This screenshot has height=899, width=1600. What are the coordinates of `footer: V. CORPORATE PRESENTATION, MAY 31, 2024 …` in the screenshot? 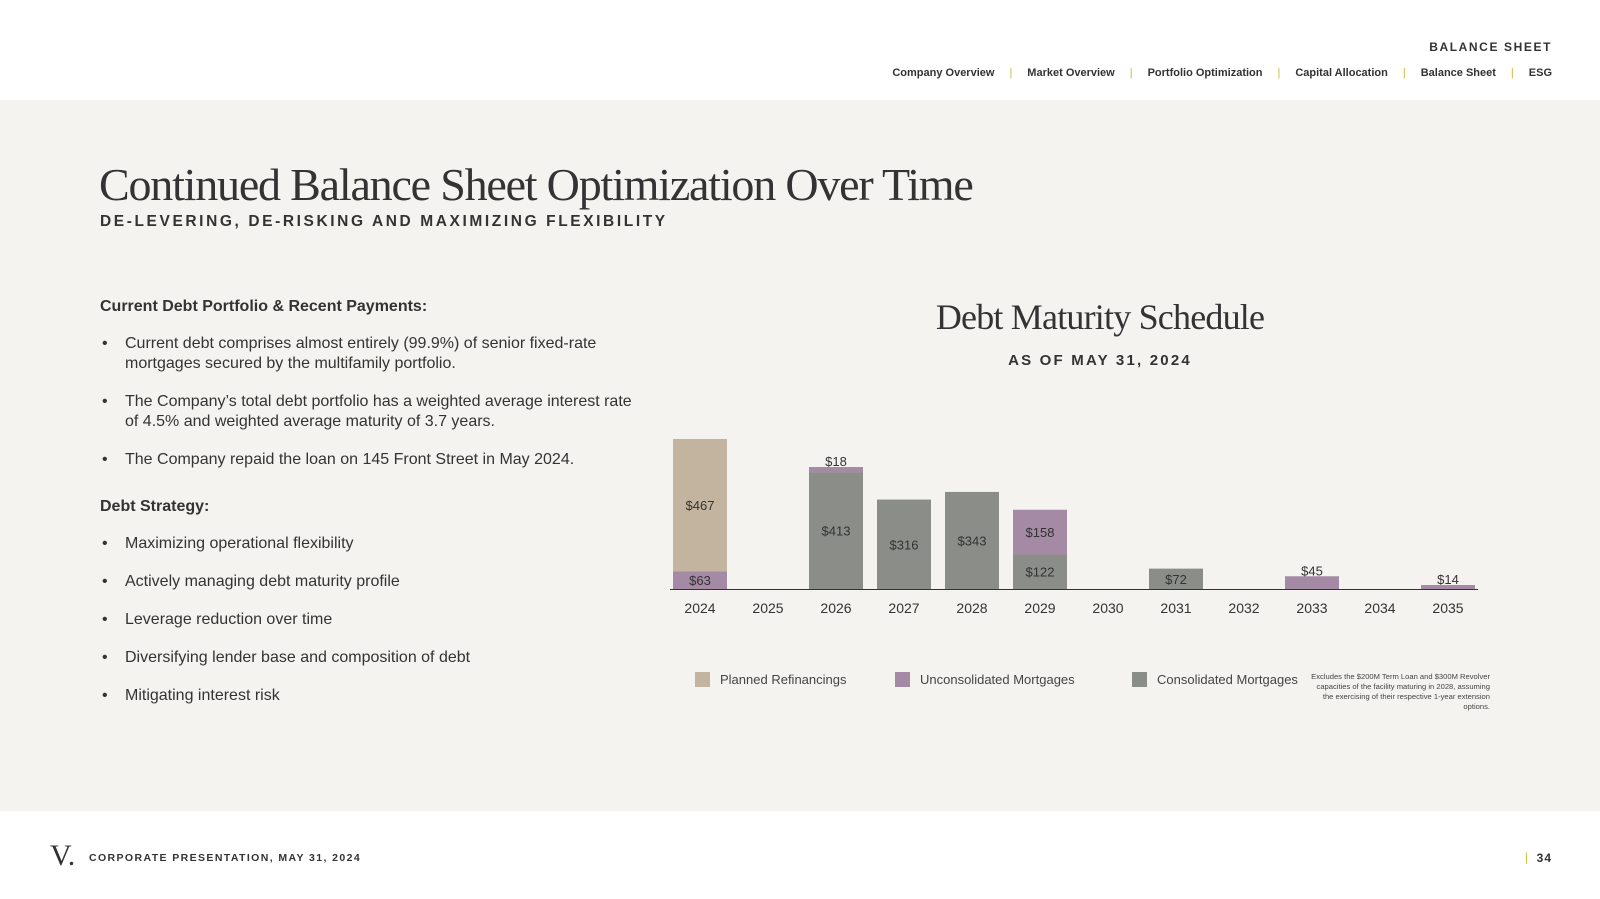 It's located at (800, 855).